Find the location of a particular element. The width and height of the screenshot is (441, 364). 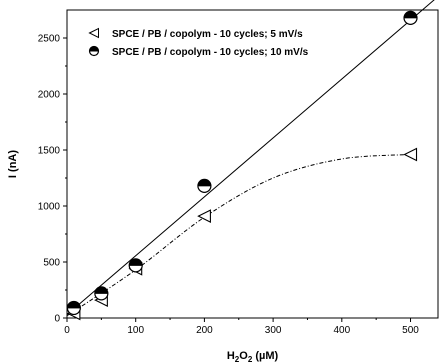

x-tick-label: 200 is located at coordinates (204, 330).